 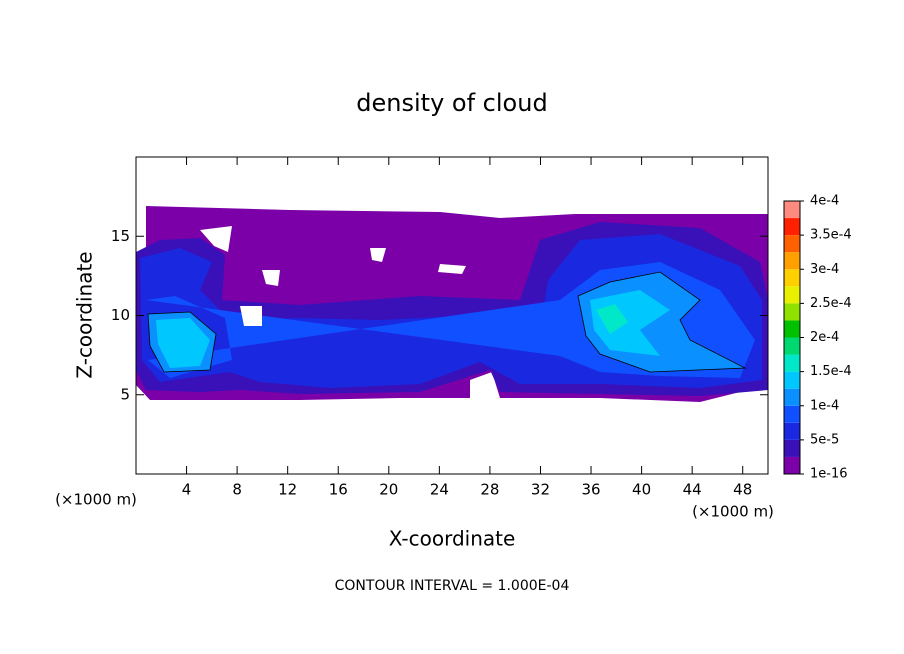 I want to click on x-tick-label: 28, so click(x=489, y=490).